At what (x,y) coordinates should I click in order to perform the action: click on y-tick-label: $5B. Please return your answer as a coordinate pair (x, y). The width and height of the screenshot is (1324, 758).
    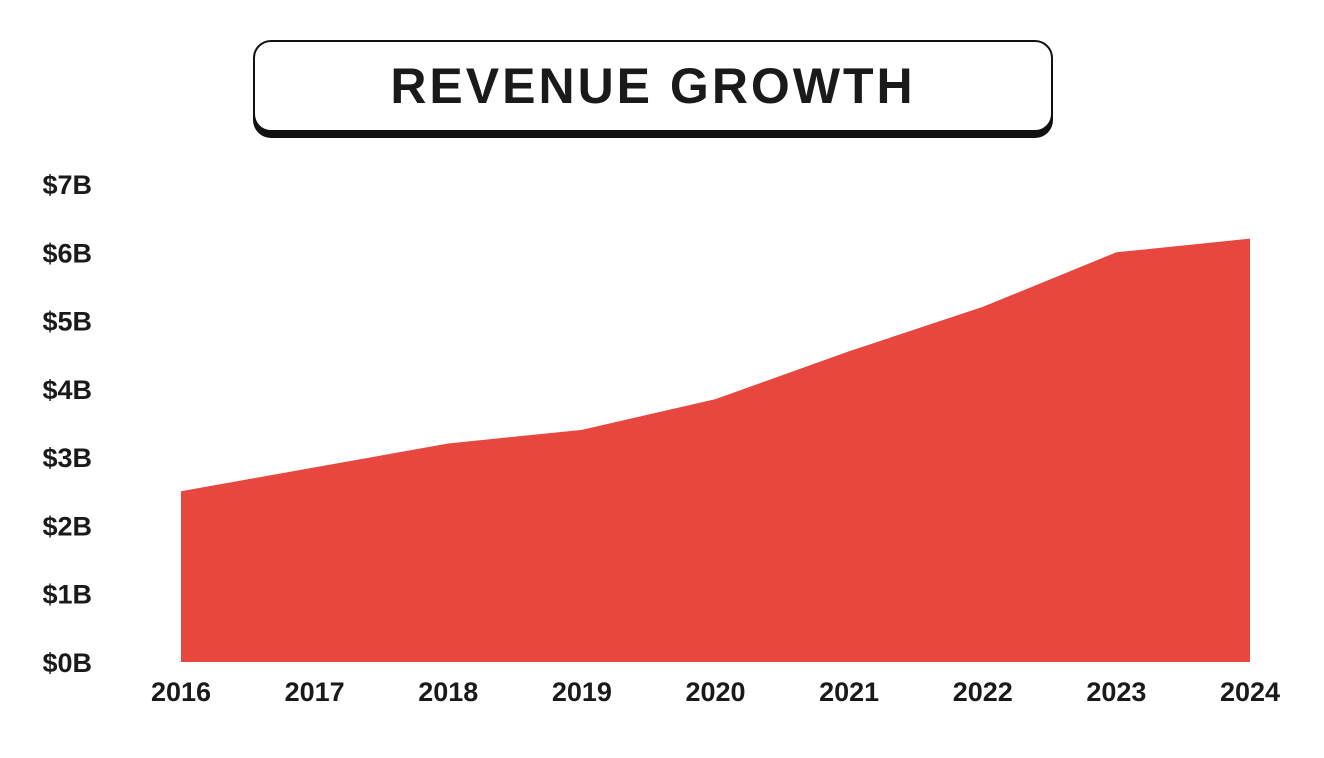
    Looking at the image, I should click on (67, 322).